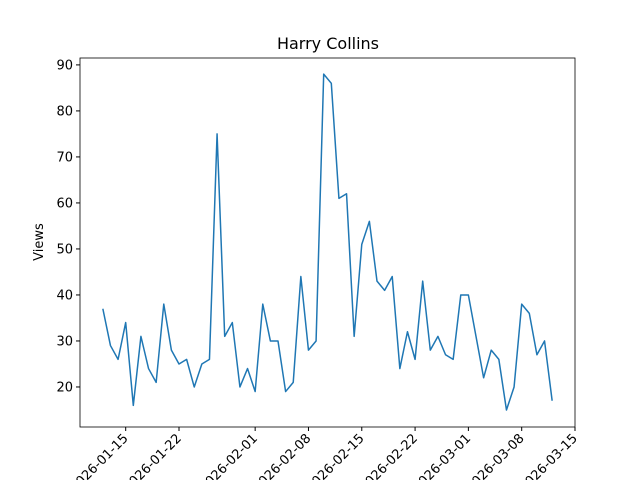 The image size is (640, 480). I want to click on y-tick-label: 60, so click(64, 203).